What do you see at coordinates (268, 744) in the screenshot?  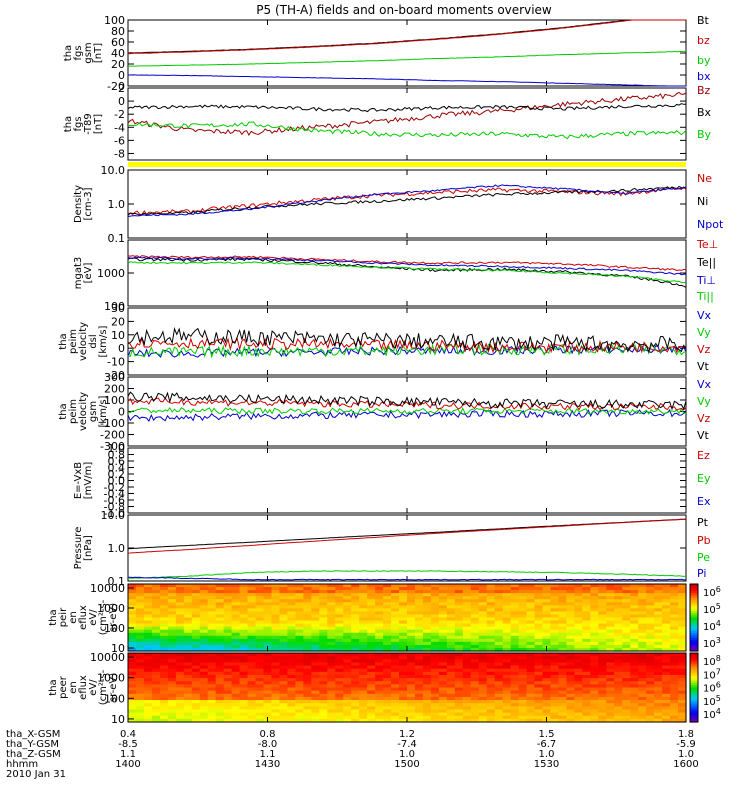 I see `x-axis-value: -8.0` at bounding box center [268, 744].